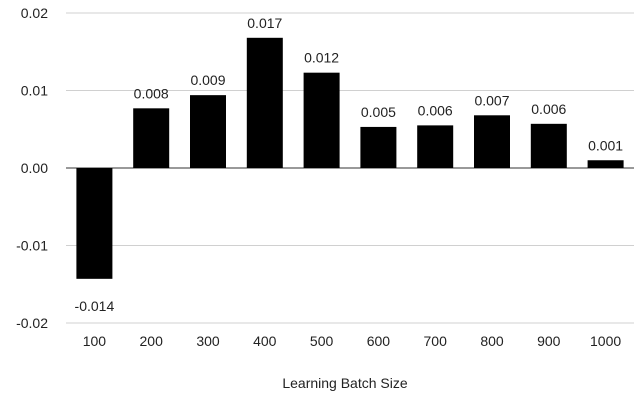  What do you see at coordinates (436, 341) in the screenshot?
I see `x-tick-label-700: 700` at bounding box center [436, 341].